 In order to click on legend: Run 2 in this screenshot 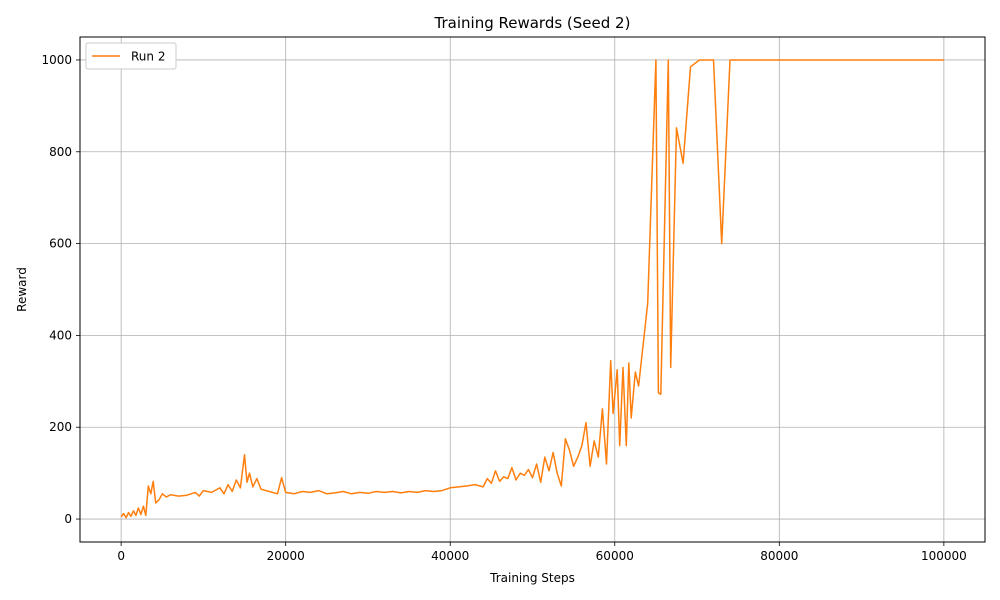, I will do `click(131, 56)`.